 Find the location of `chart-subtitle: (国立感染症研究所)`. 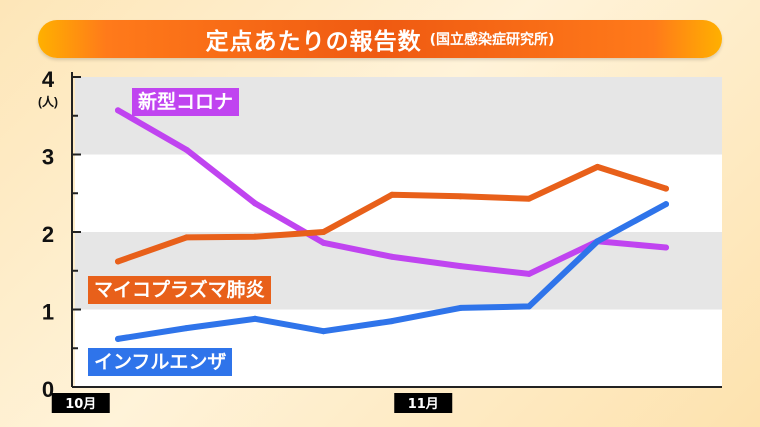

chart-subtitle: (国立感染症研究所) is located at coordinates (492, 40).